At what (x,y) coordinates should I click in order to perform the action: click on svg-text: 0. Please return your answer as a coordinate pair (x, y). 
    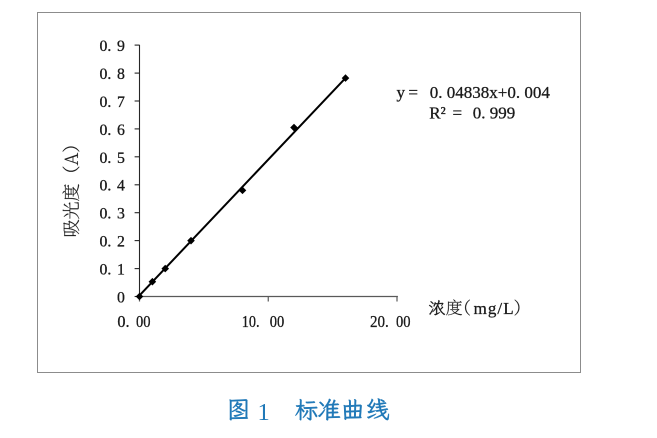
    Looking at the image, I should click on (121, 297).